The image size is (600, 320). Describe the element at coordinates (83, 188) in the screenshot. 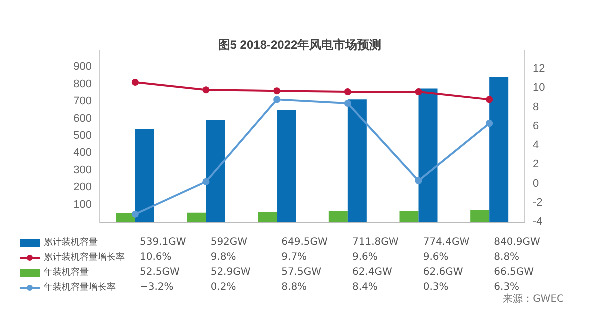

I see `y-tick-label: 200` at that location.